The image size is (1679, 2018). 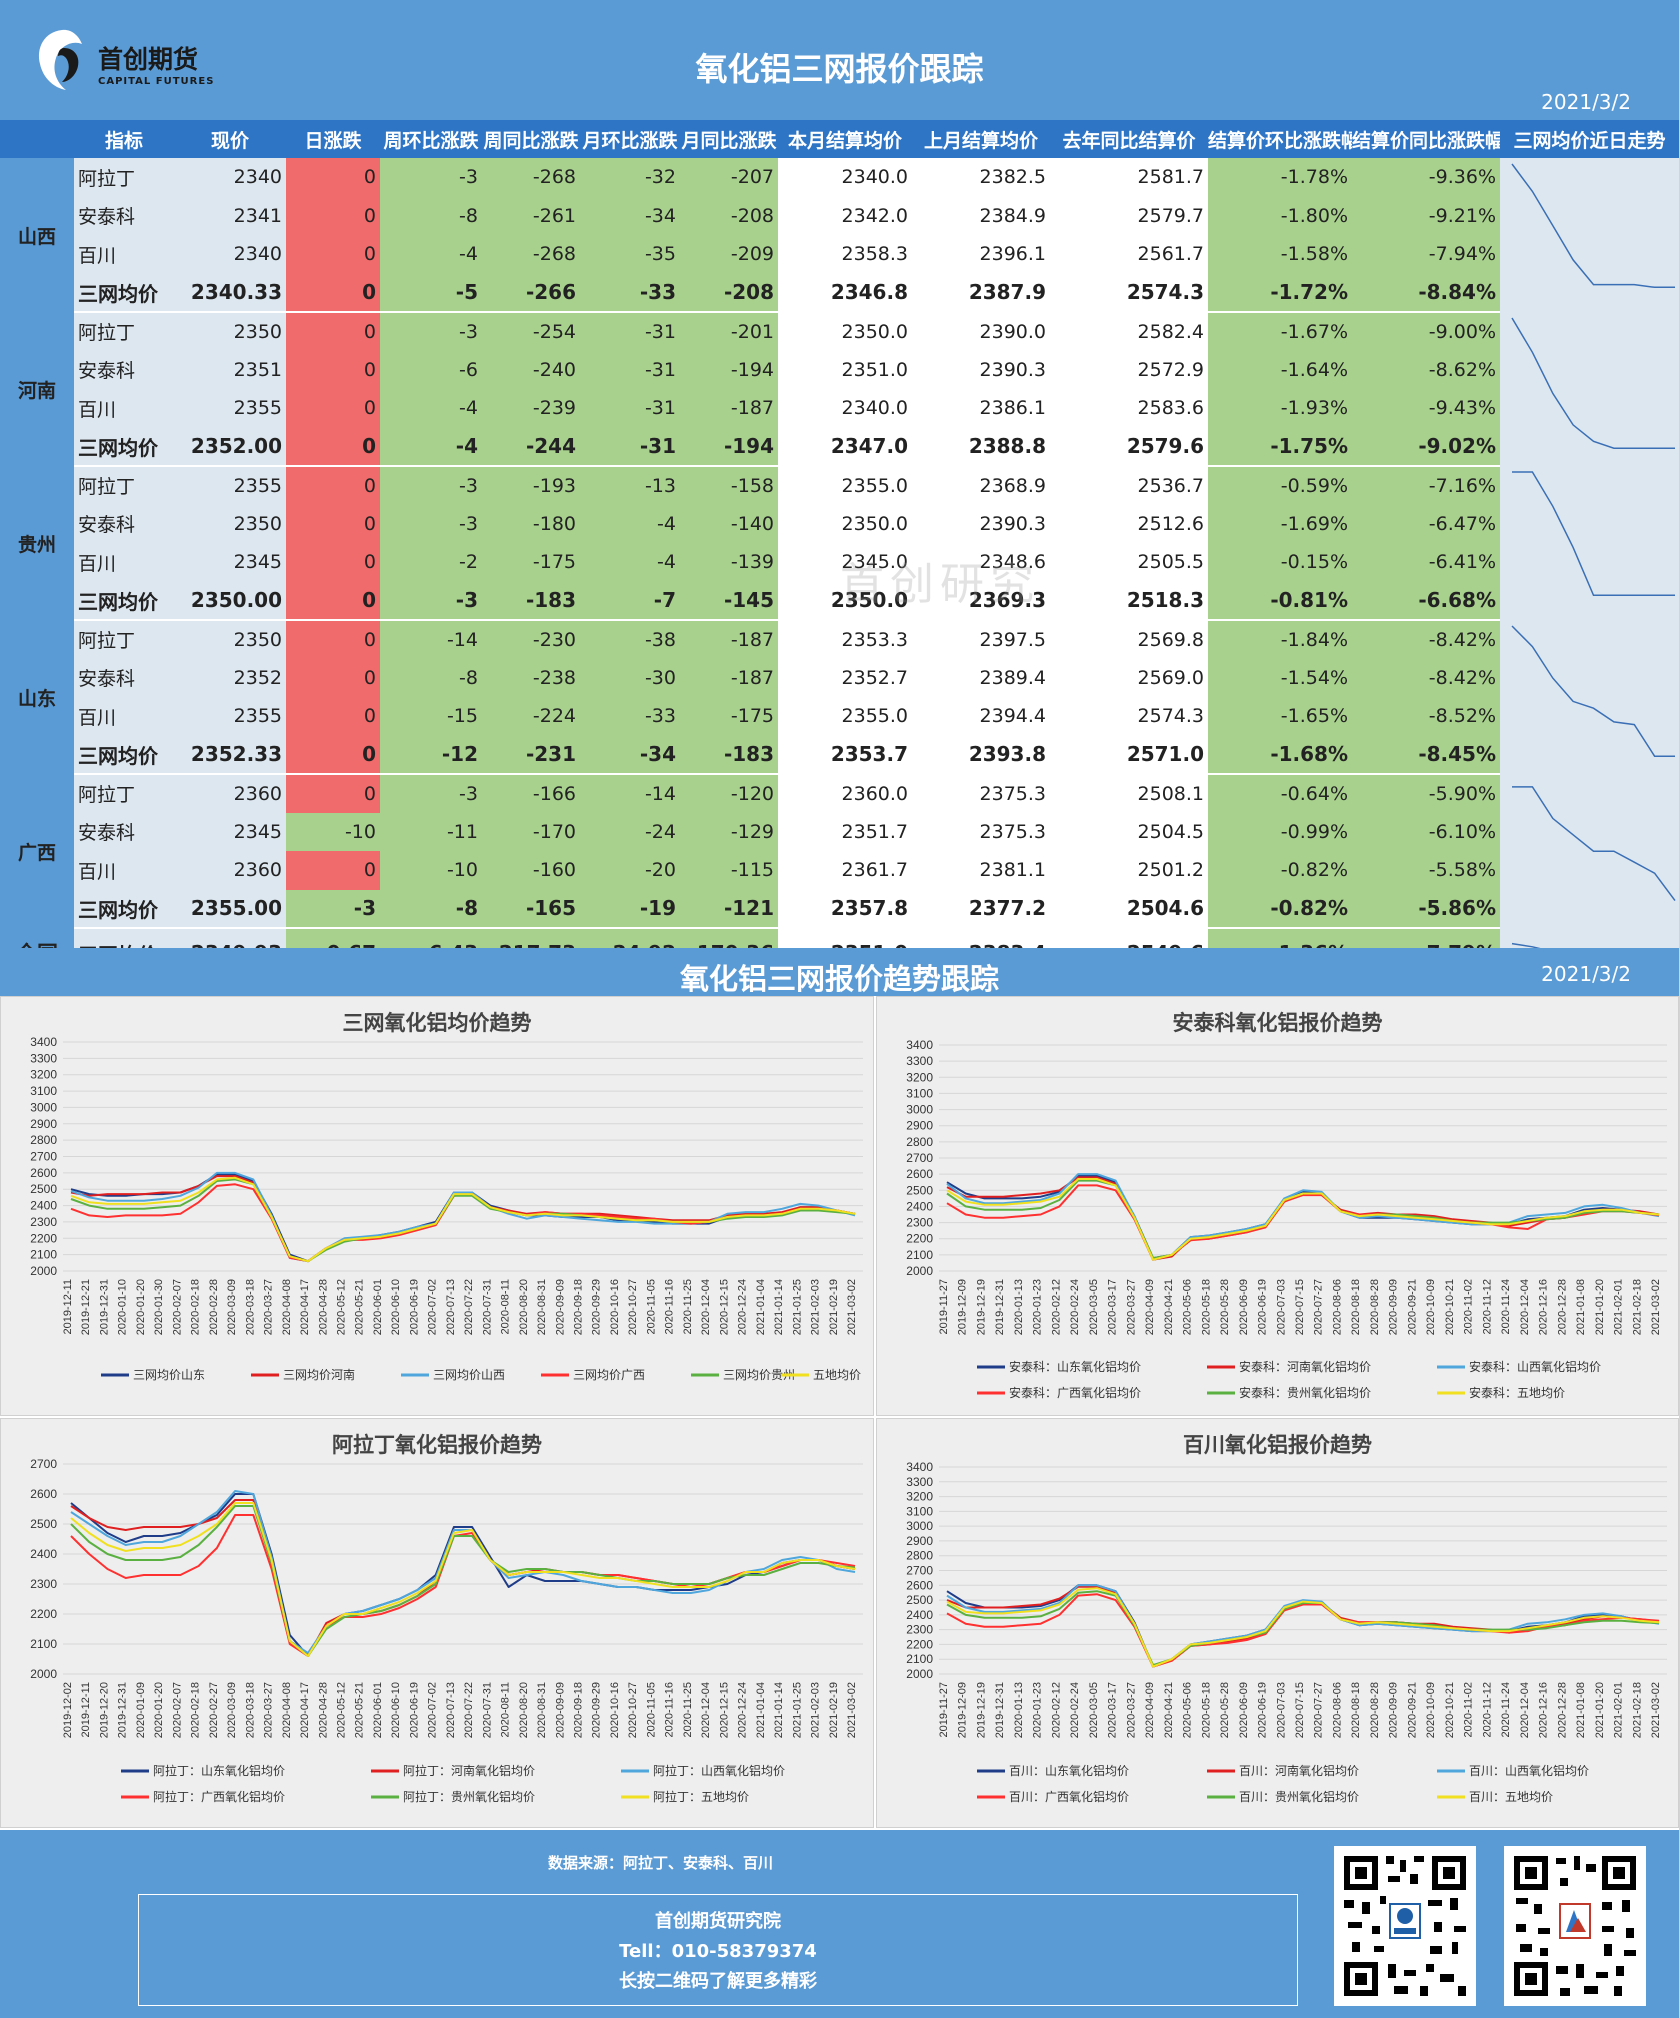 What do you see at coordinates (1619, 1710) in the screenshot?
I see `x-tick-label: 2021-02-01` at bounding box center [1619, 1710].